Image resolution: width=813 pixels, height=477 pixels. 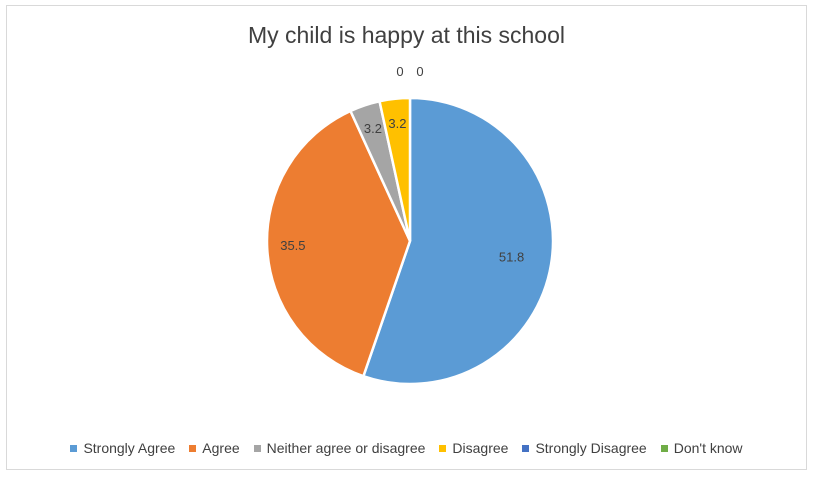 I want to click on pie-slice-agree, so click(x=338, y=243).